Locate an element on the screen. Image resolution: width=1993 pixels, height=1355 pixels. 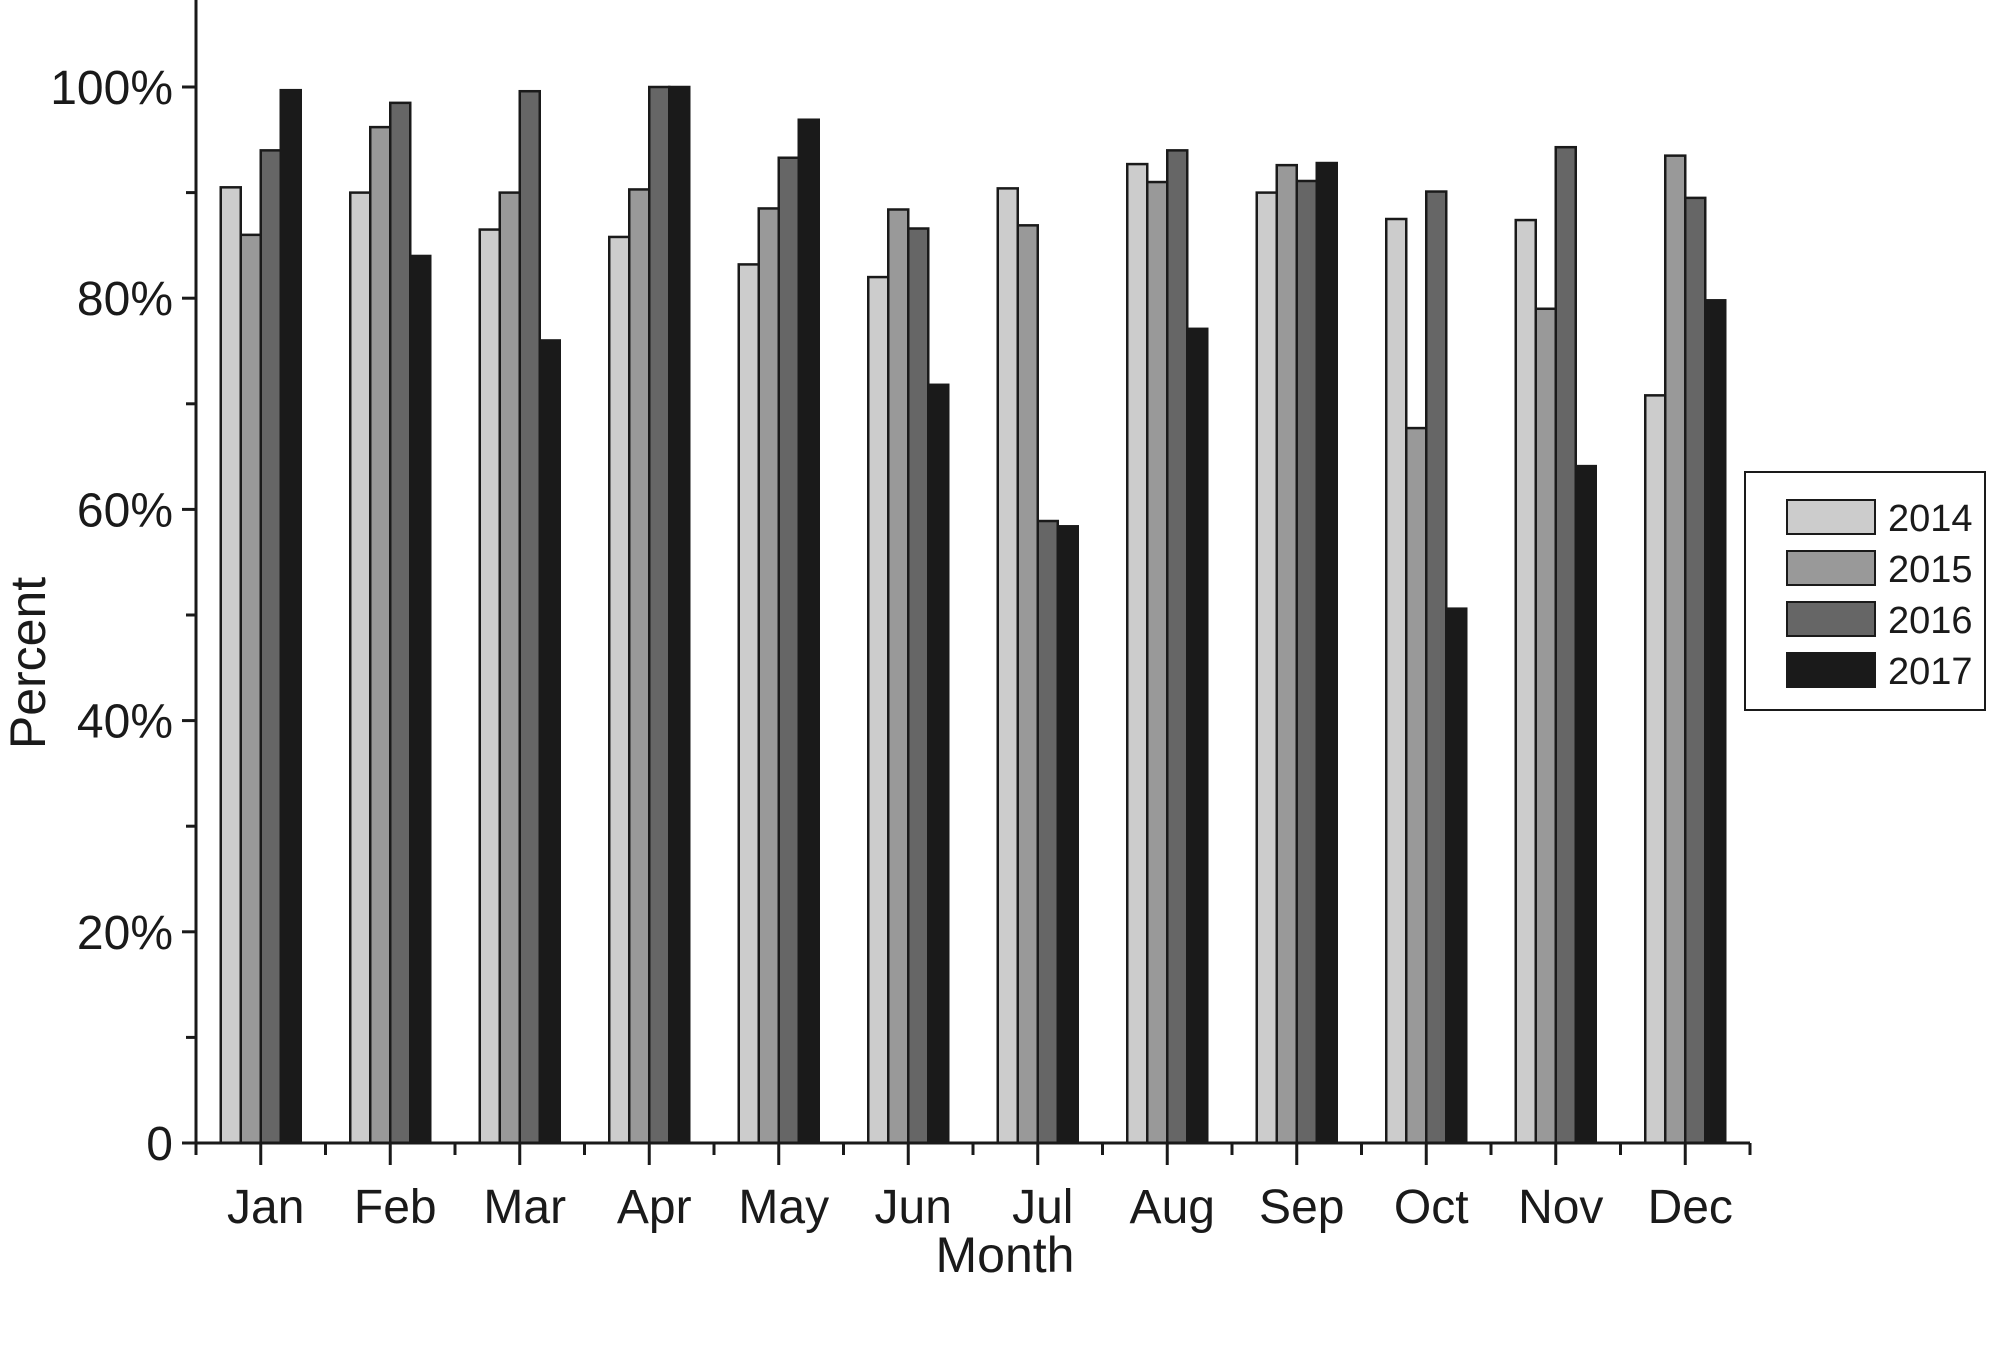
bar-sep-2017 is located at coordinates (1326, 653).